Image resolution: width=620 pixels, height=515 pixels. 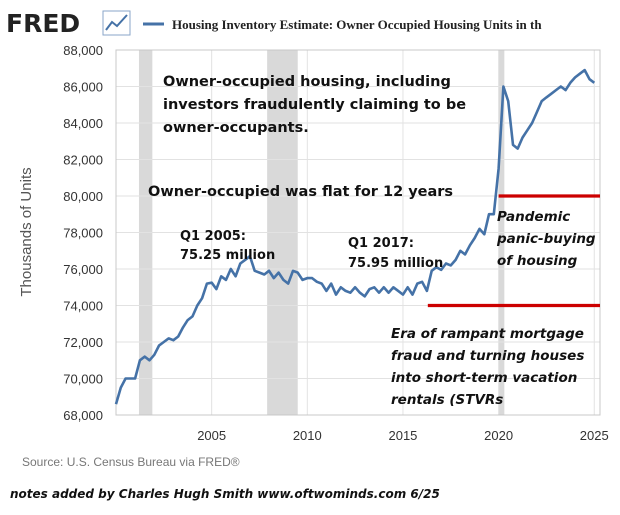 I want to click on annotation-q1-2005-line-2: 75.25 million, so click(x=227, y=255).